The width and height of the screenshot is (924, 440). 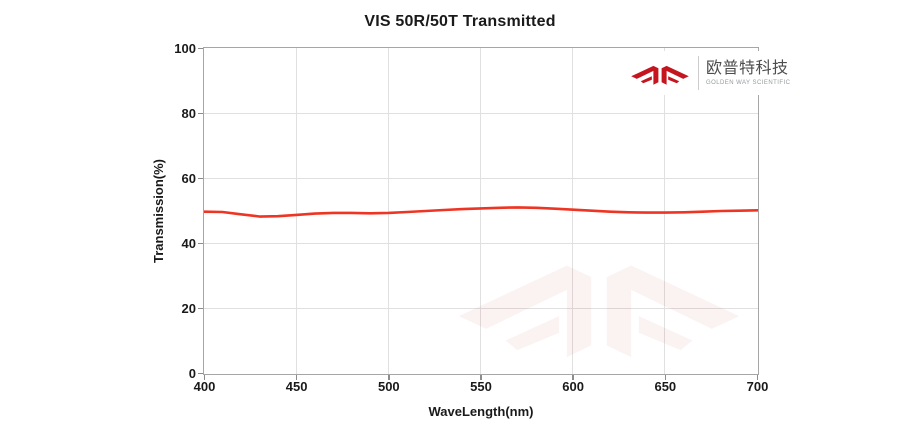 What do you see at coordinates (296, 386) in the screenshot?
I see `x-tick-label: 450` at bounding box center [296, 386].